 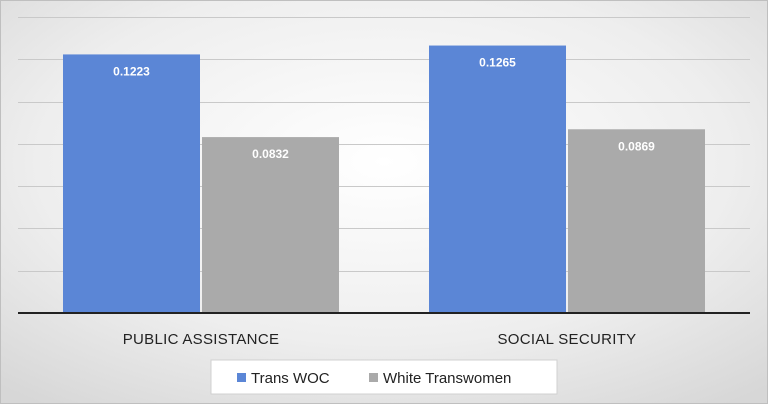 I want to click on data-label: 0.0832, so click(x=270, y=154).